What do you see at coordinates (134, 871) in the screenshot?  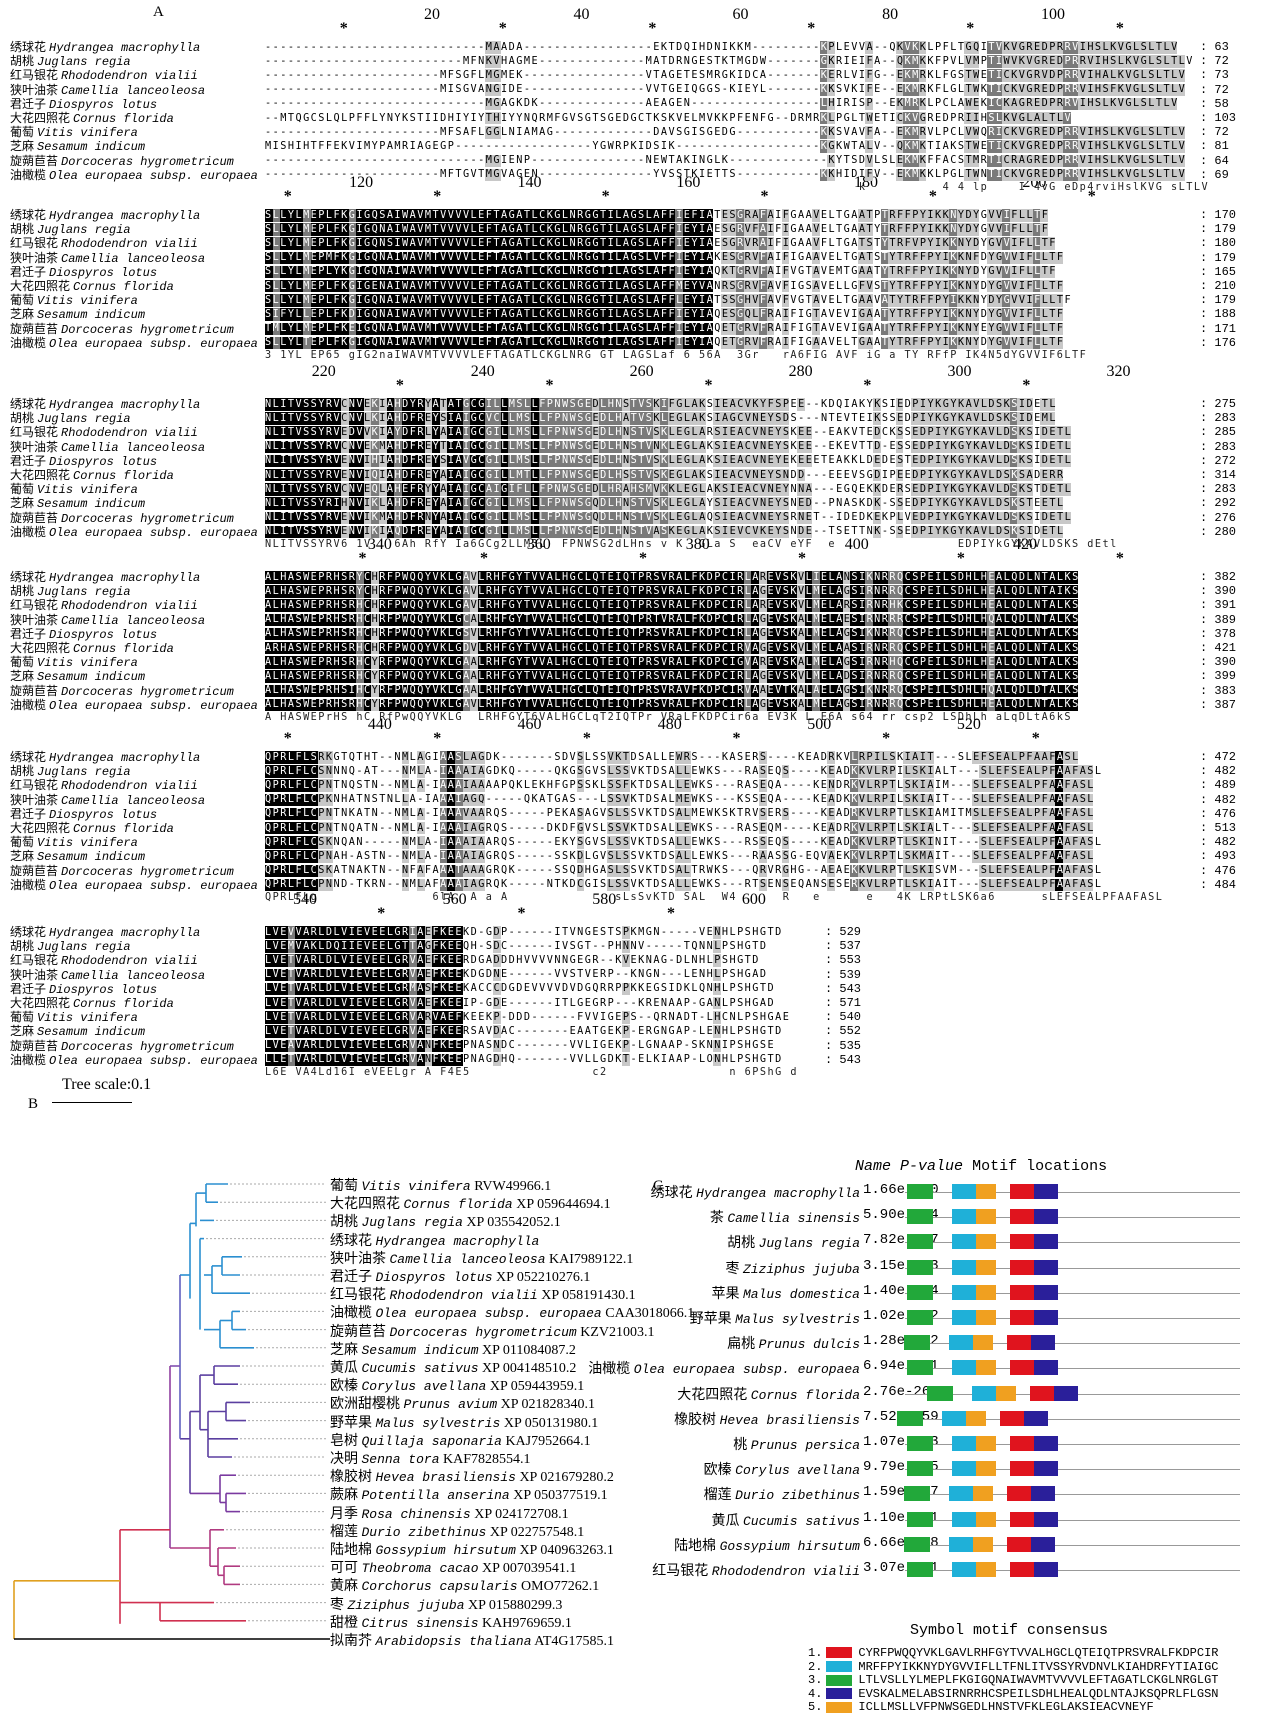 I see `species-name: 旋蒴苣苔 Dorcoceras hygrometricum` at bounding box center [134, 871].